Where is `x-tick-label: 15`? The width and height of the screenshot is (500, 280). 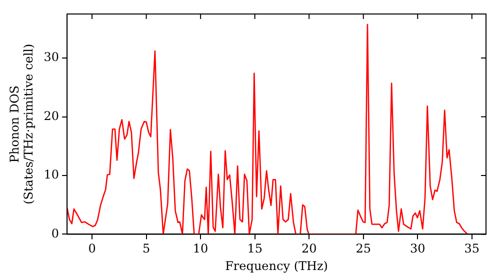 x-tick-label: 15 is located at coordinates (254, 249).